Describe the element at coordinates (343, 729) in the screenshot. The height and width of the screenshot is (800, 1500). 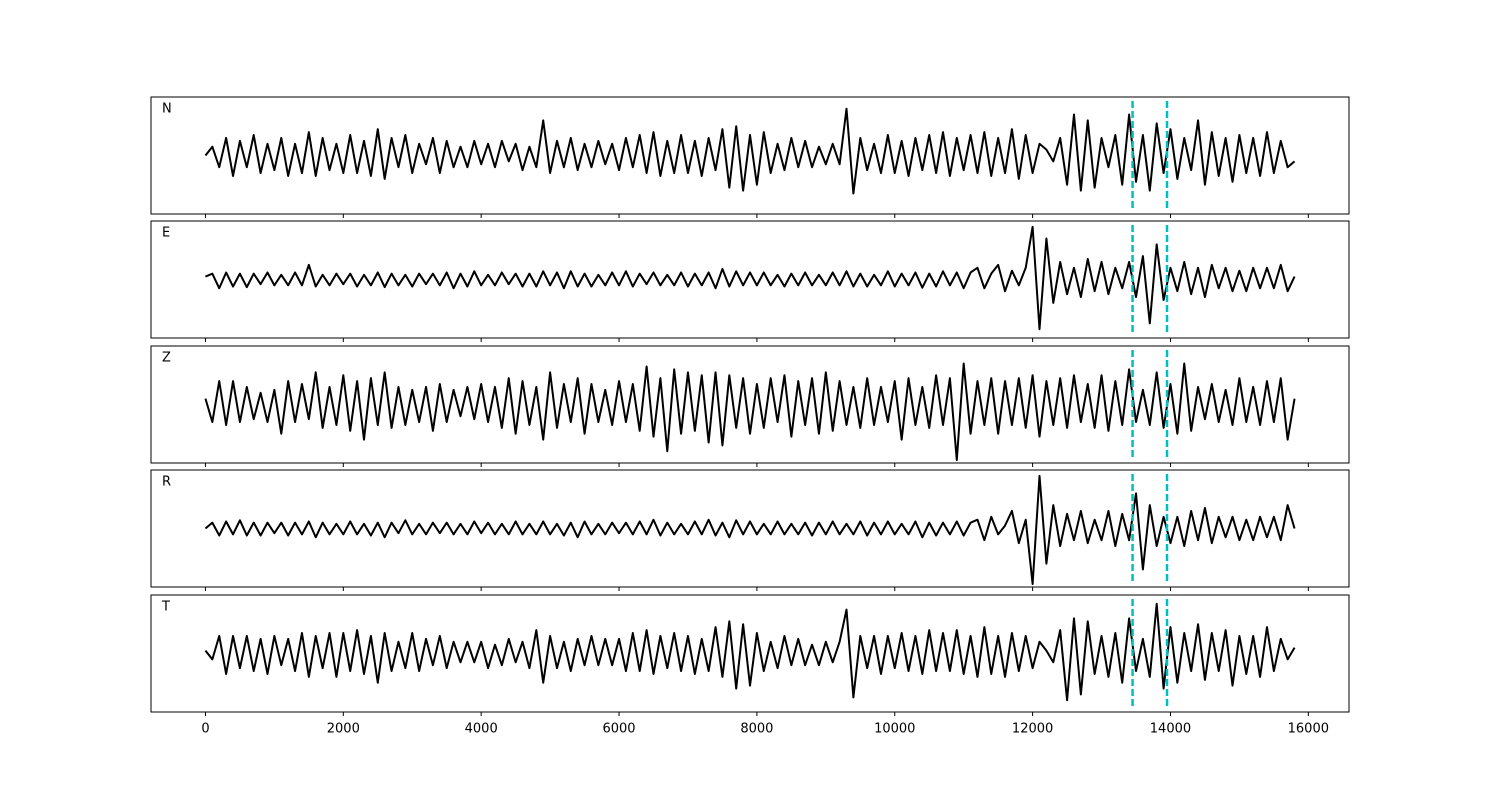
I see `x-tick-label: 2000` at that location.